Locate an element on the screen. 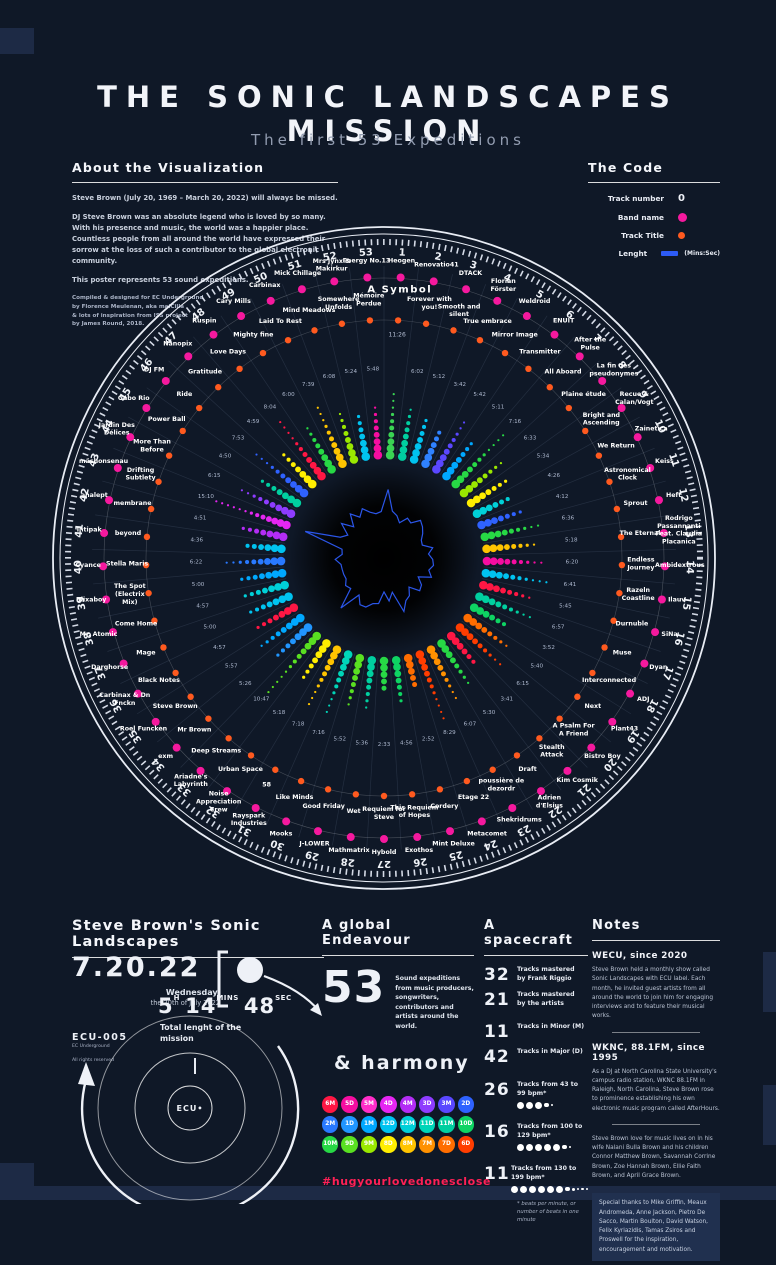 The height and width of the screenshot is (1265, 776). track-number: 17 is located at coordinates (666, 672).